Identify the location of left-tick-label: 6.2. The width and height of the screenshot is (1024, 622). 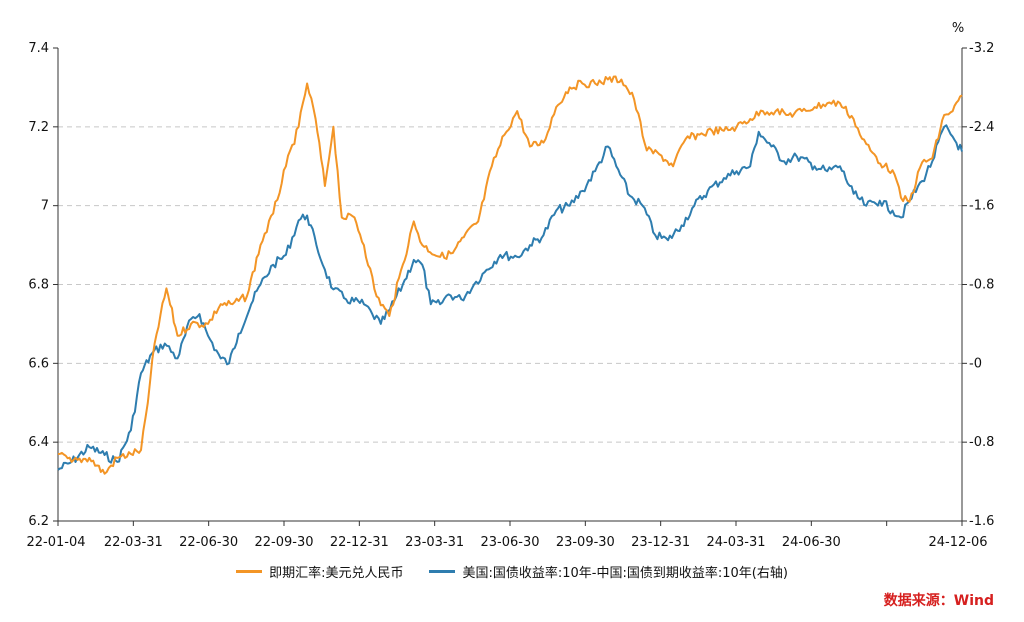
(38, 521).